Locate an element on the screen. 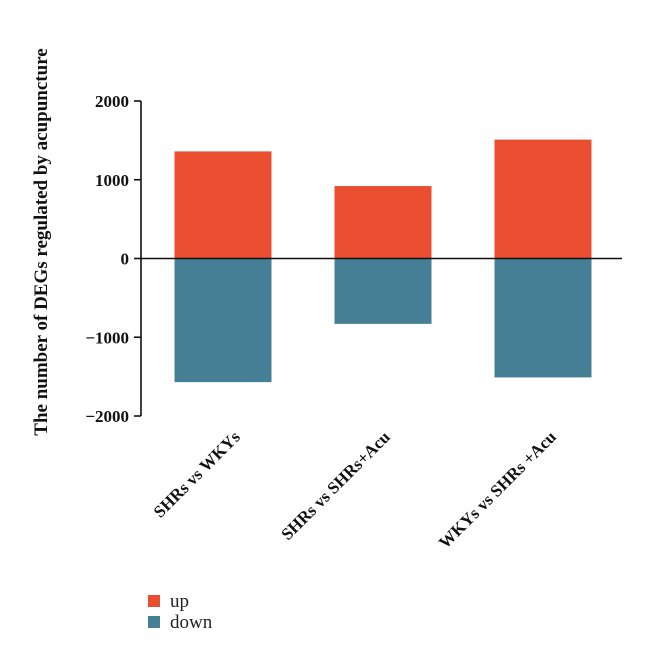  y-tick-label: 1000 is located at coordinates (112, 180).